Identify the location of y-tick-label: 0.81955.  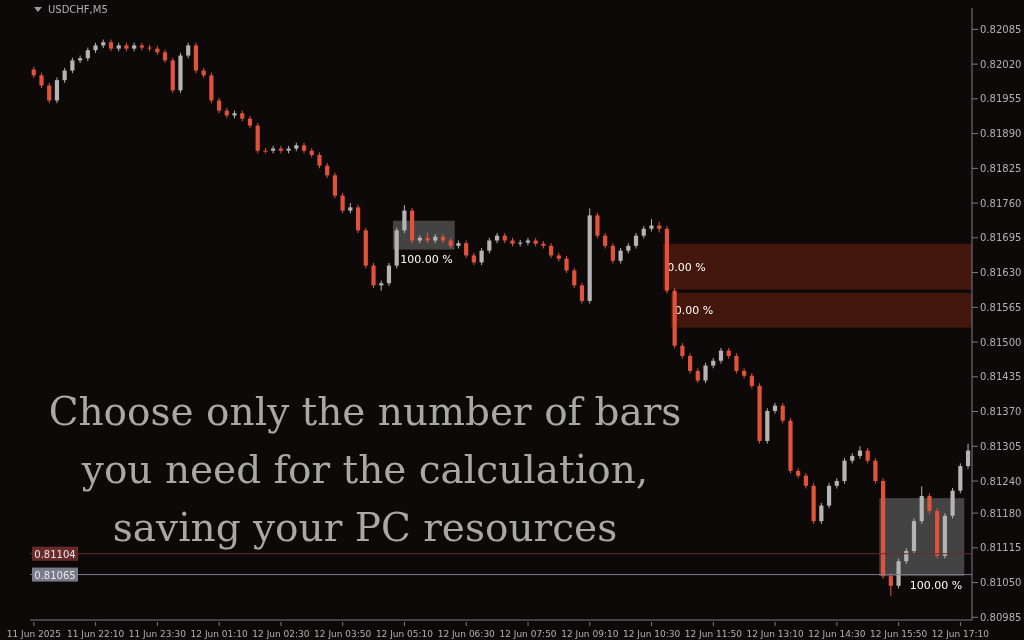
(1001, 99).